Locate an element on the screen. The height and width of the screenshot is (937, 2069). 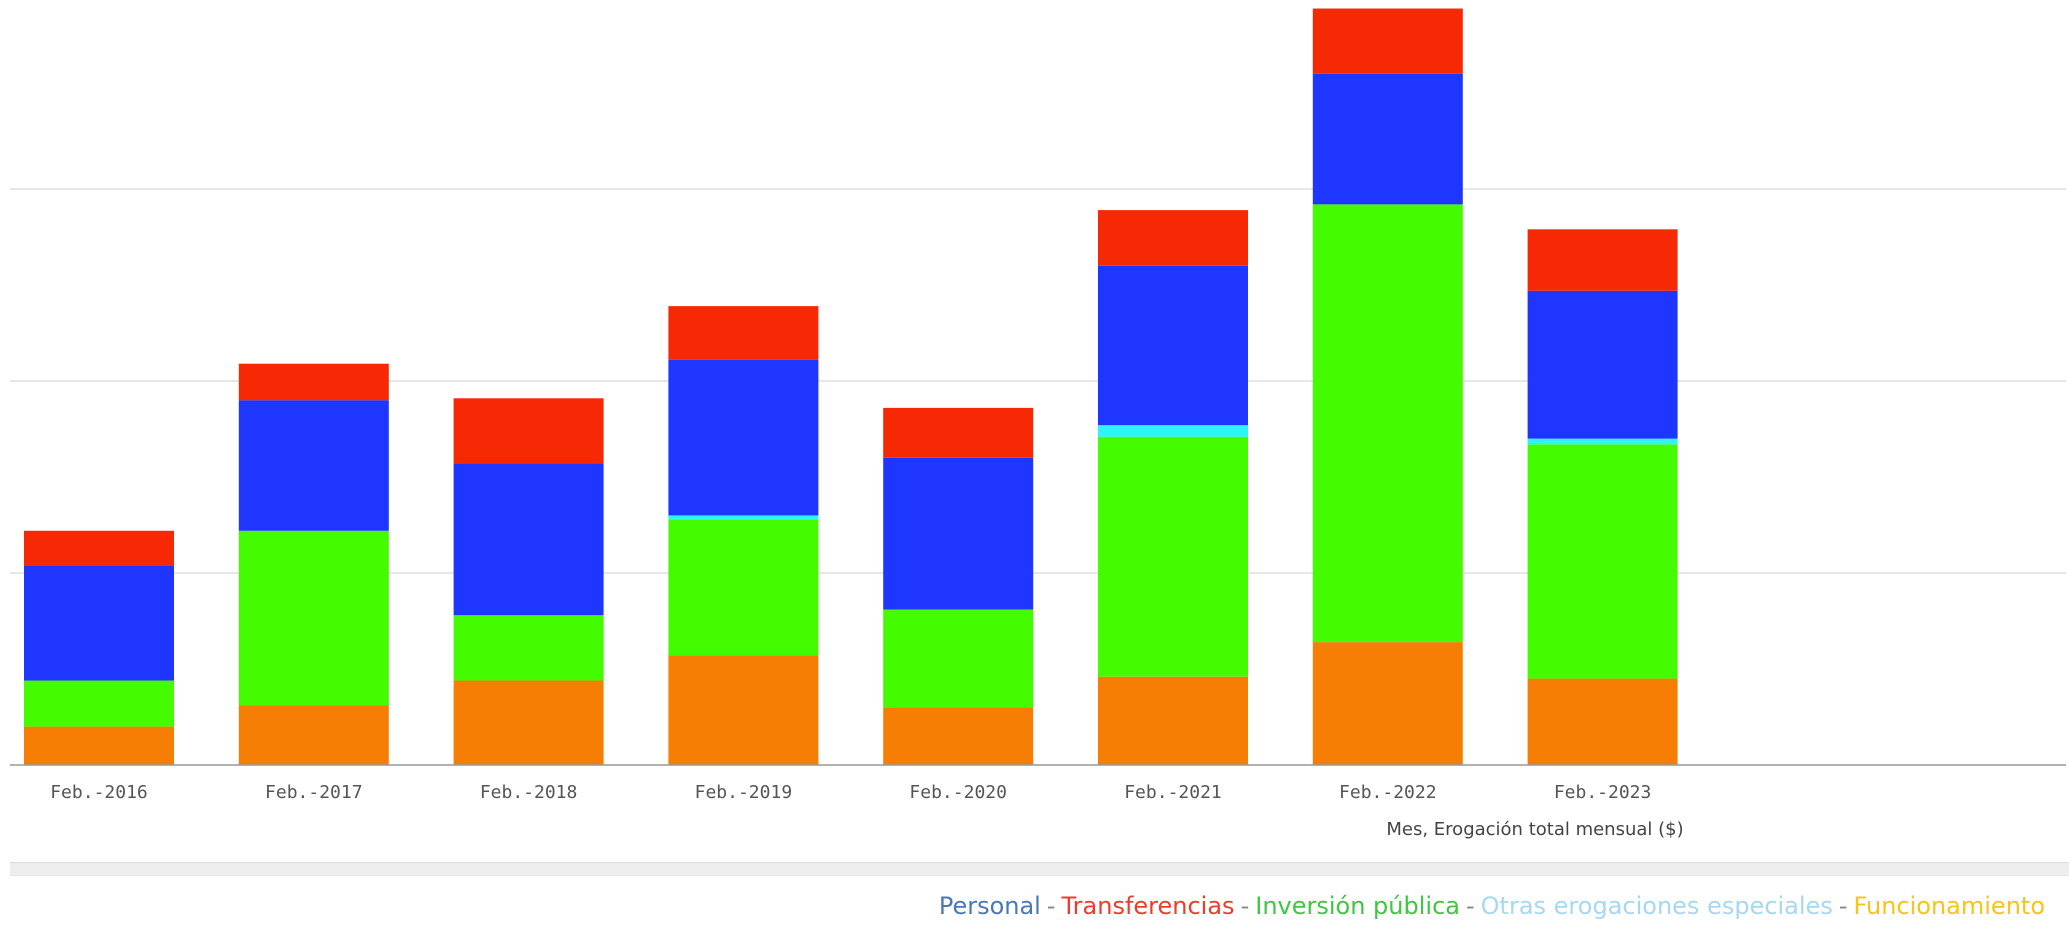
x-tick-label: Feb.-2020 is located at coordinates (958, 792).